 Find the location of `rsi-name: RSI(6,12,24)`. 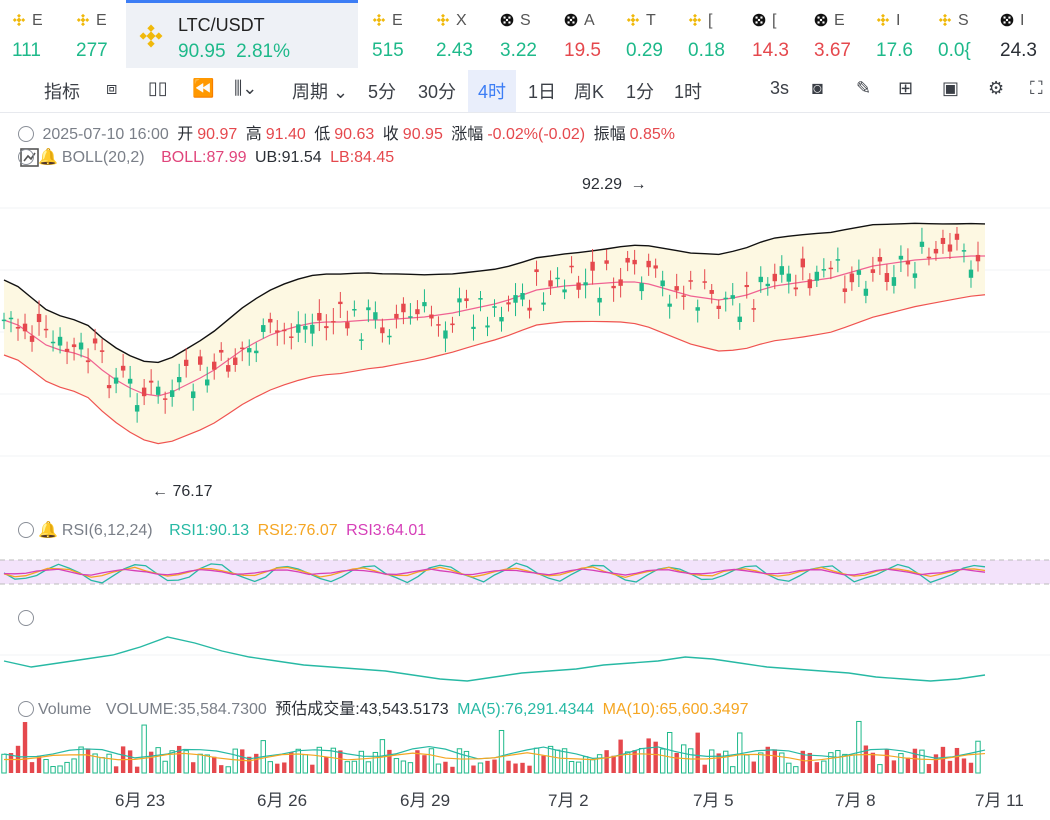

rsi-name: RSI(6,12,24) is located at coordinates (107, 530).